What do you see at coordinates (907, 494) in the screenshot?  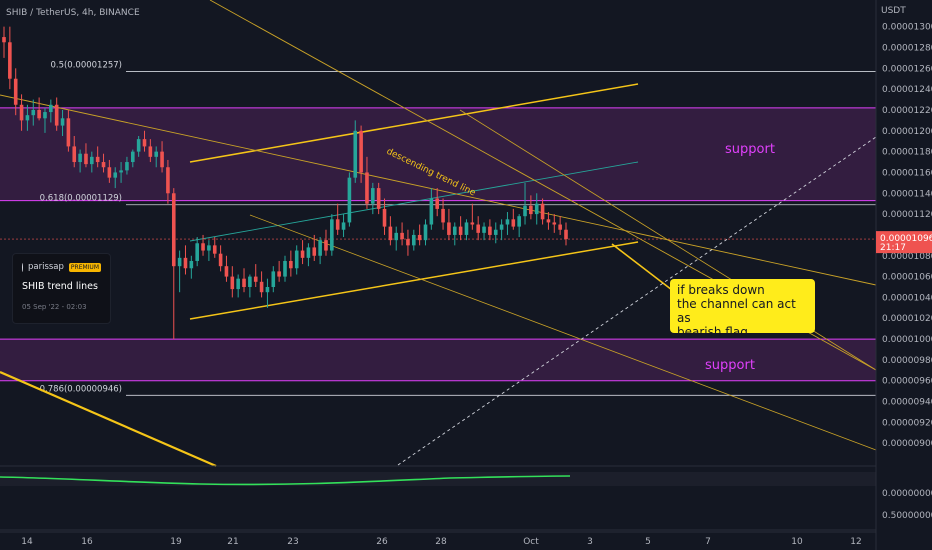 I see `oscillator-tick-label: 0.00000000` at bounding box center [907, 494].